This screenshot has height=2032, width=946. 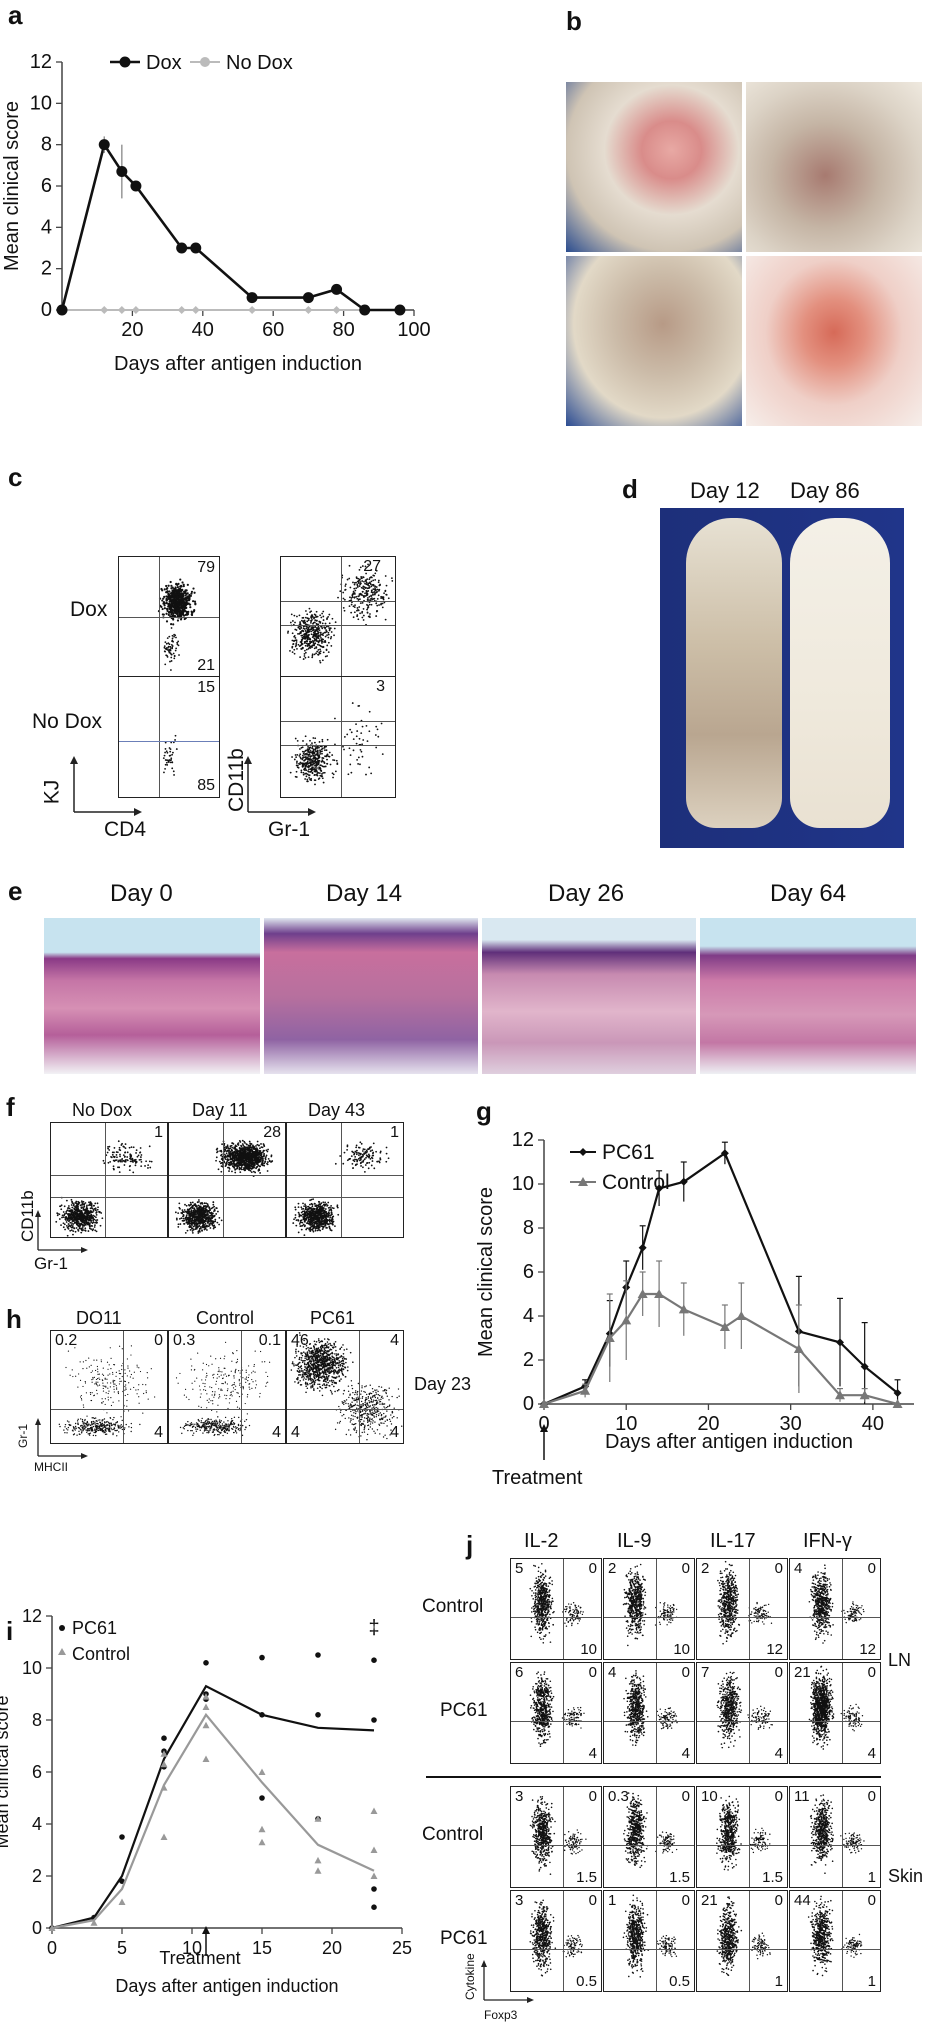 I want to click on legend-nodox-label: No Dox, so click(x=259, y=63).